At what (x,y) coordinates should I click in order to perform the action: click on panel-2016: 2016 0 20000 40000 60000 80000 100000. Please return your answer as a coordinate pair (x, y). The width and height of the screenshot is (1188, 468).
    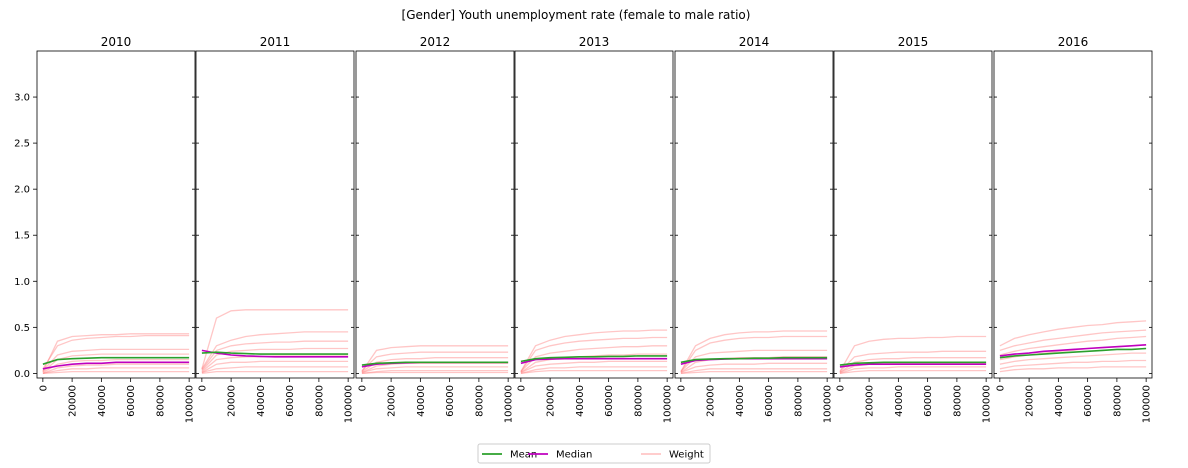
    Looking at the image, I should click on (1073, 229).